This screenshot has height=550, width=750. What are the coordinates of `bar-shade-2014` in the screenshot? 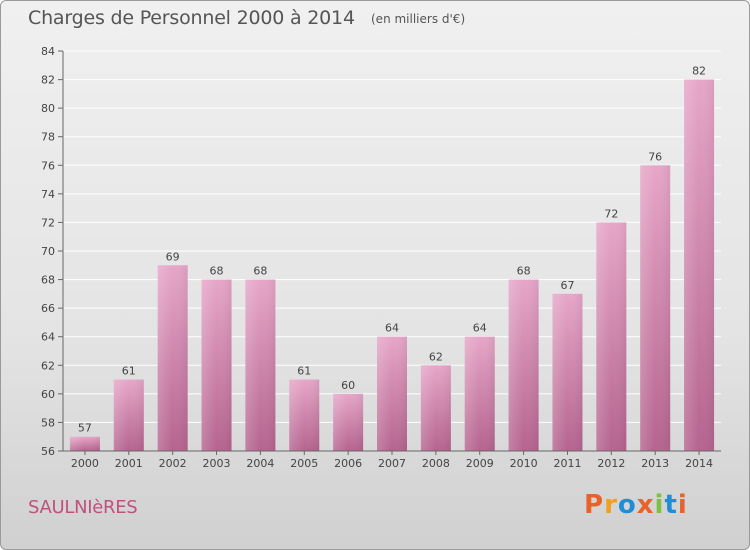 It's located at (699, 265).